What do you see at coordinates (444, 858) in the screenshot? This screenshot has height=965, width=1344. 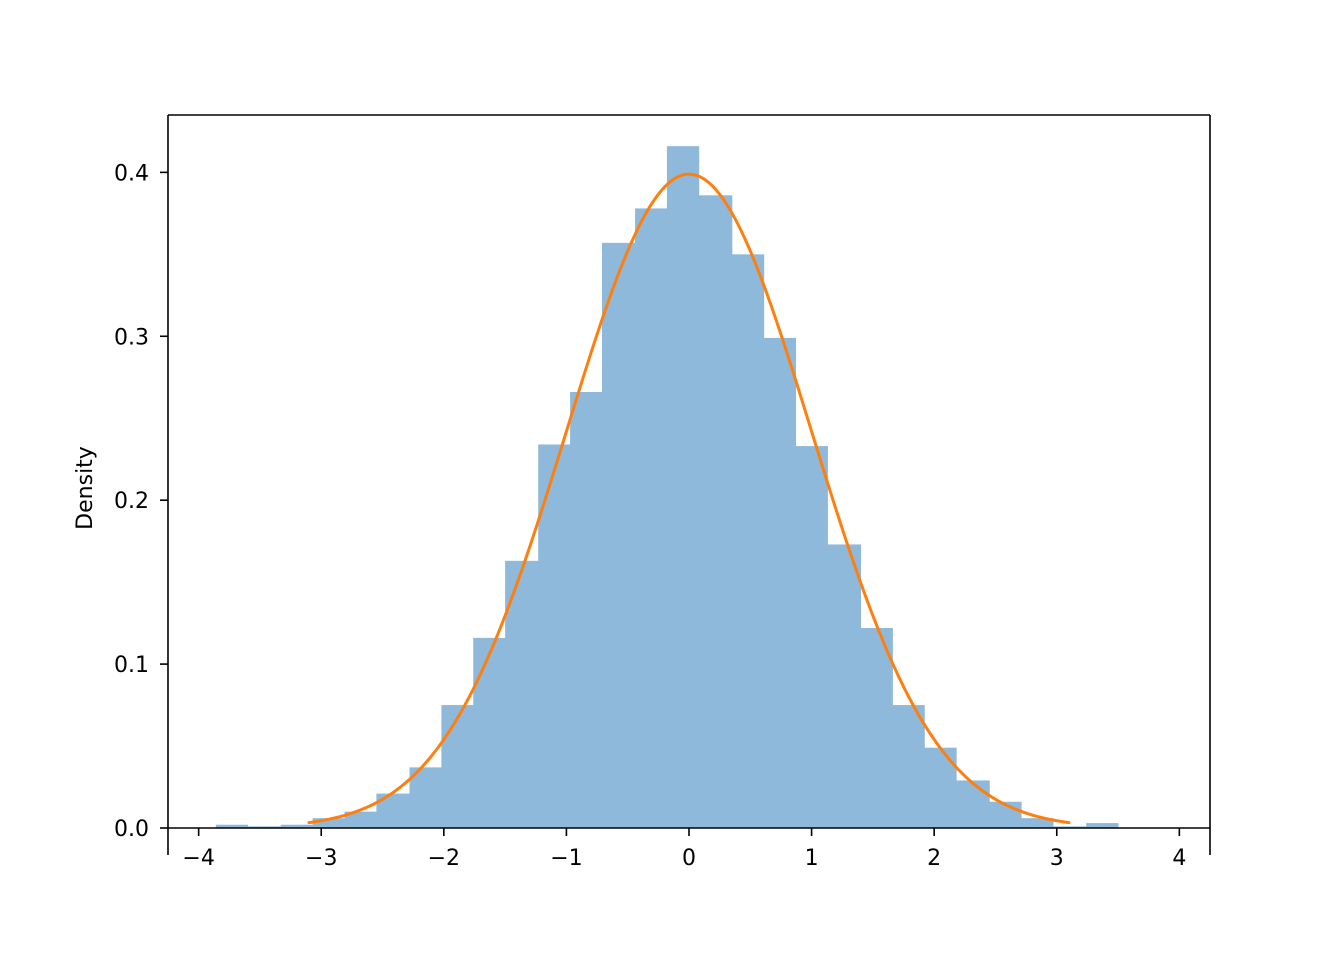 I see `x-tick-label-2: −2` at bounding box center [444, 858].